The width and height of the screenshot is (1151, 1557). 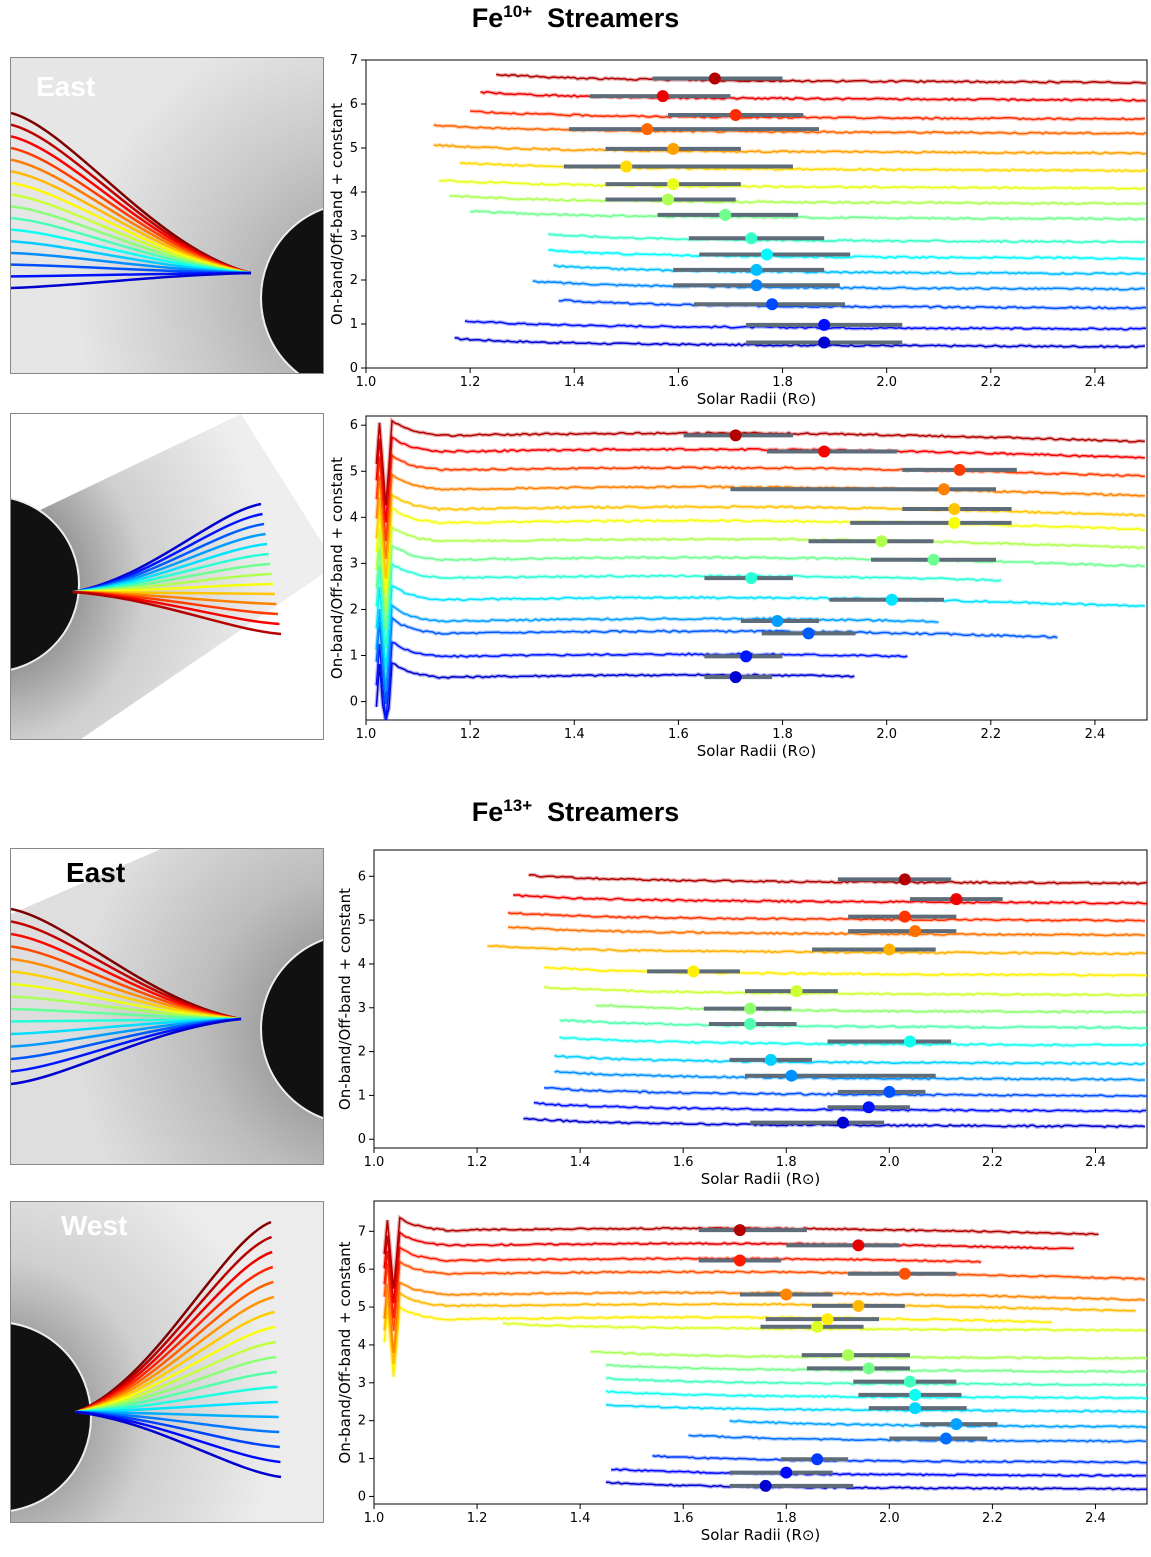 What do you see at coordinates (362, 1421) in the screenshot?
I see `y-tick-label: 2` at bounding box center [362, 1421].